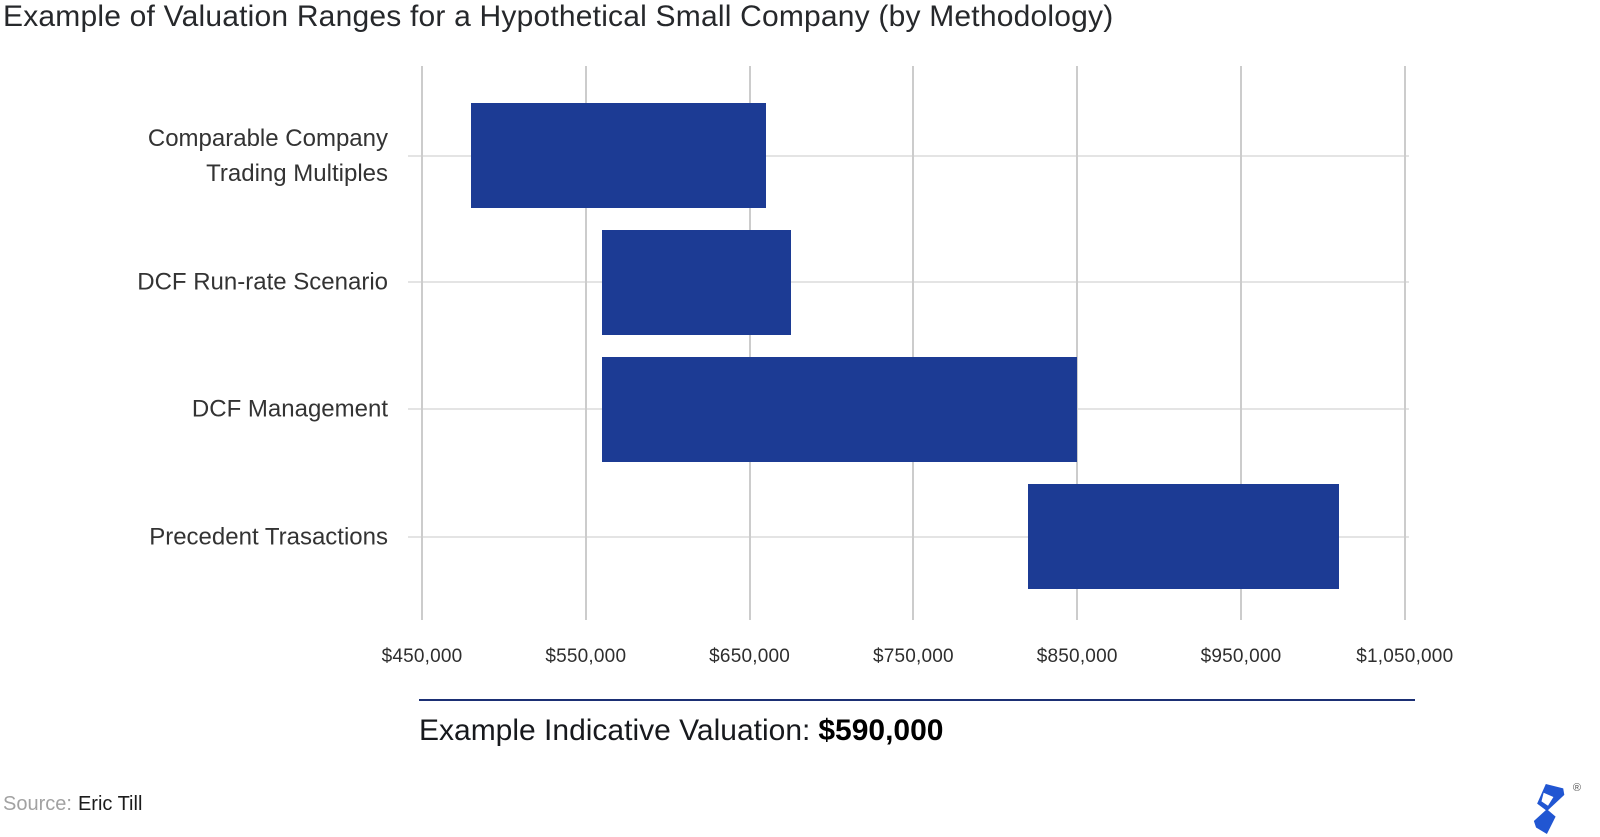  What do you see at coordinates (1077, 656) in the screenshot?
I see `x-tick-label: $850,000` at bounding box center [1077, 656].